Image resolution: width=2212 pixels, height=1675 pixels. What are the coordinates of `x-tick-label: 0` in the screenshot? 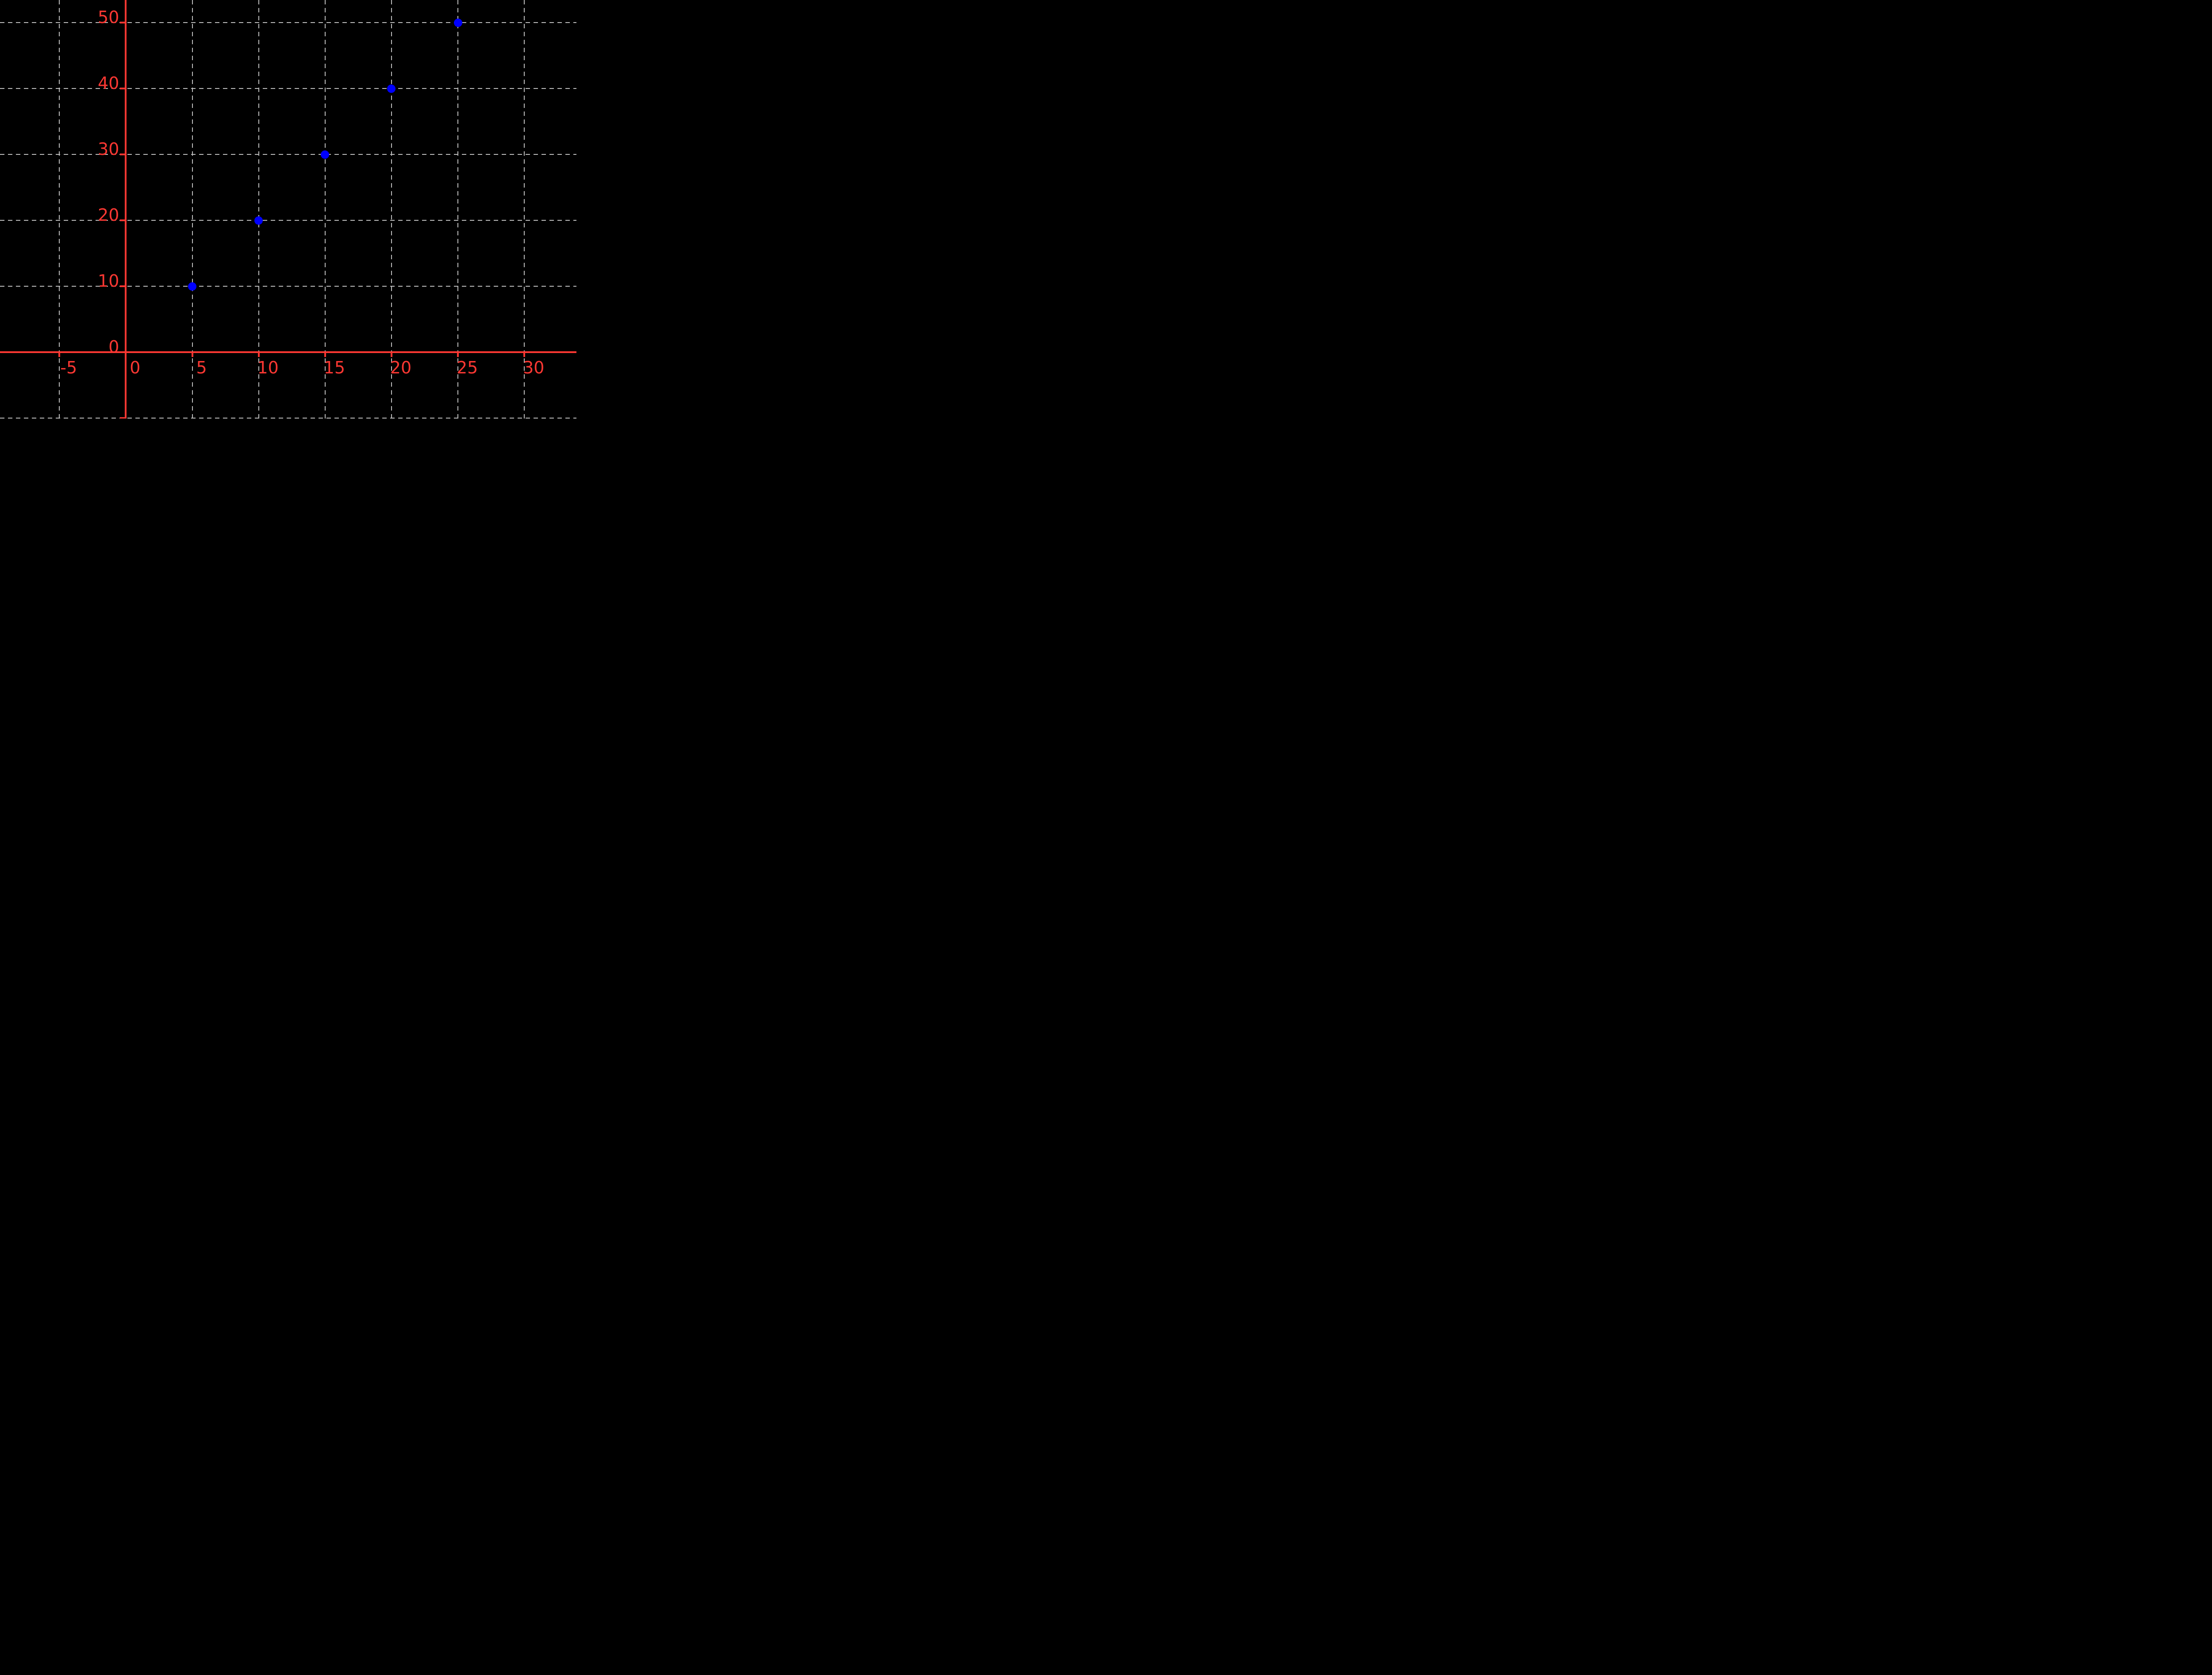 It's located at (136, 368).